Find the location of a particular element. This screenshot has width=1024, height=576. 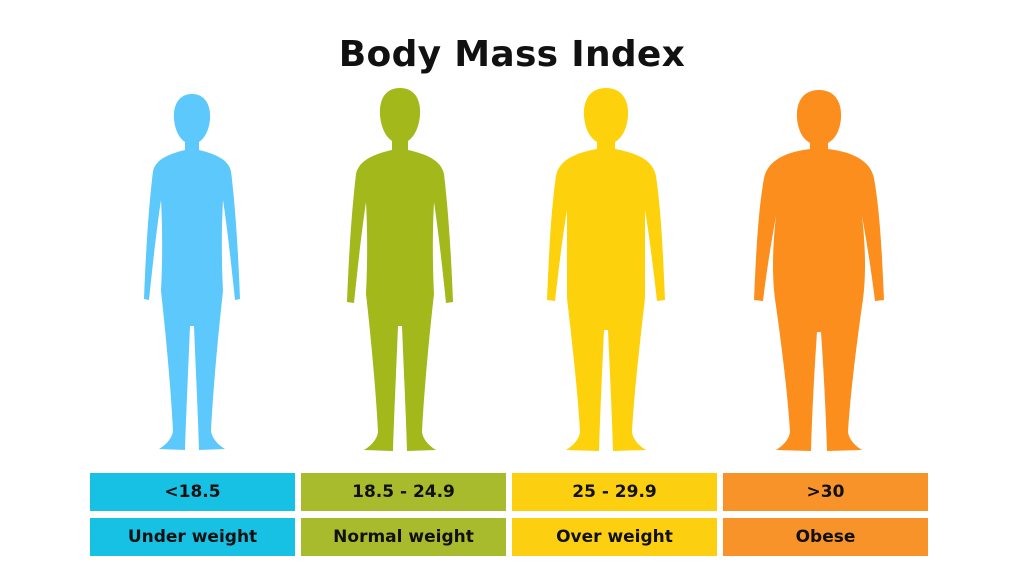

overweight-silhouette-icon is located at coordinates (606, 269).